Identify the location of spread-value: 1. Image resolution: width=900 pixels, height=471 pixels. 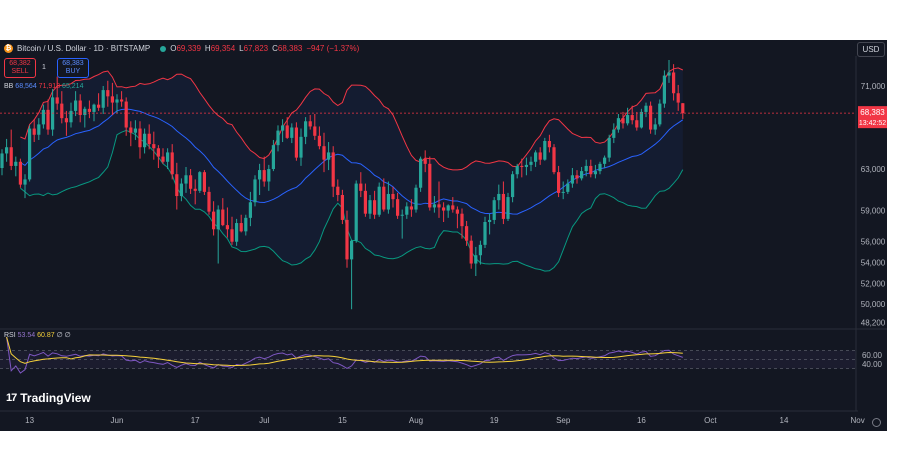
(44, 67).